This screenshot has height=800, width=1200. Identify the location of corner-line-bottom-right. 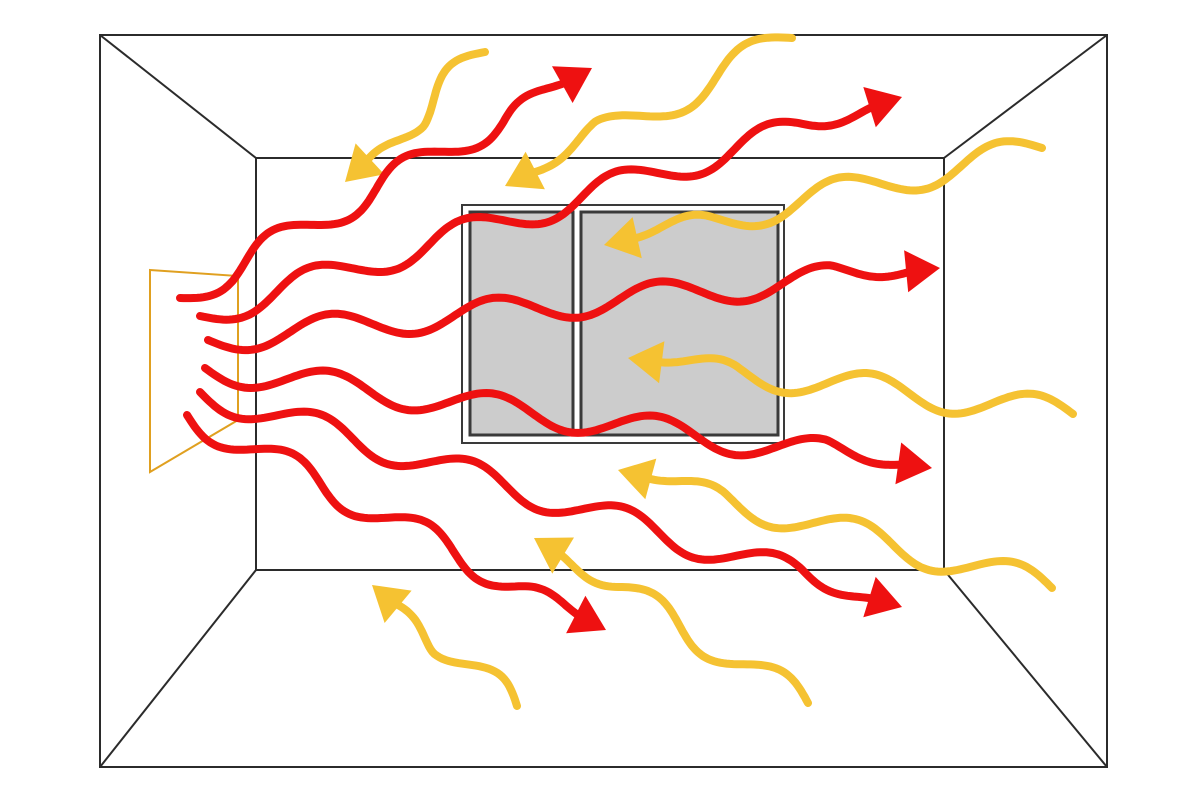
(1025, 668).